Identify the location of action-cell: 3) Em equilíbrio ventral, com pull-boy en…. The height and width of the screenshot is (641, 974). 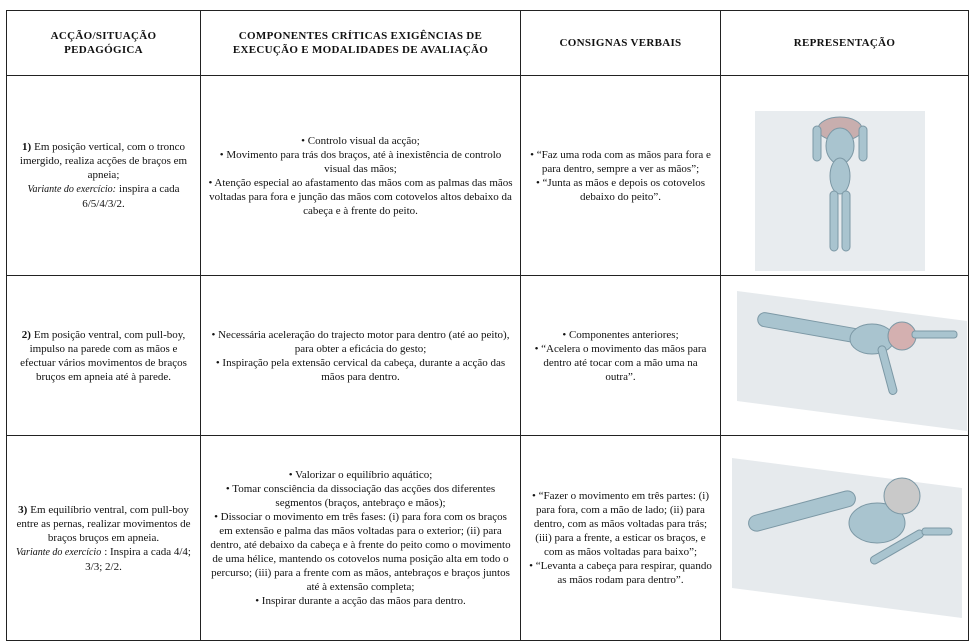
(103, 538).